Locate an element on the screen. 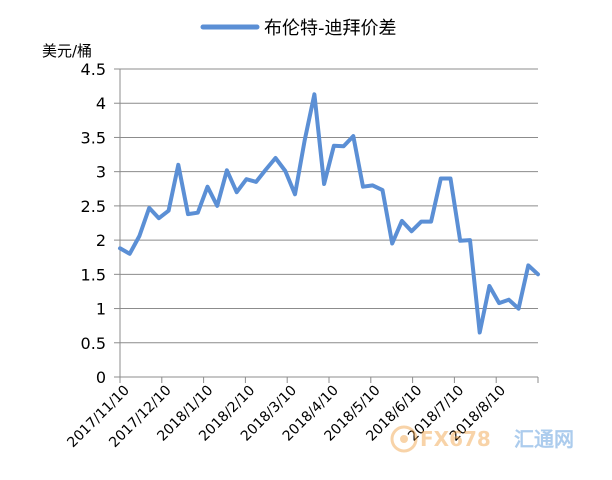 This screenshot has width=612, height=480. watermark-logo-icon is located at coordinates (404, 439).